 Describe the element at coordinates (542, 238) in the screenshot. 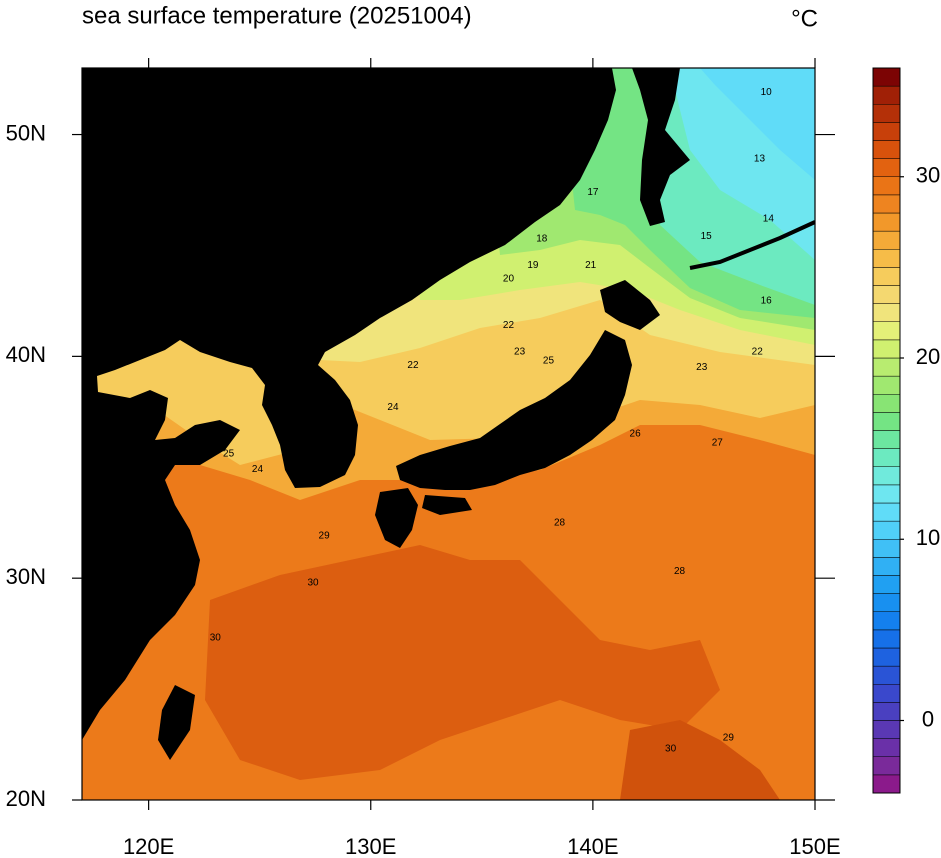

I see `contour-label: 18` at that location.